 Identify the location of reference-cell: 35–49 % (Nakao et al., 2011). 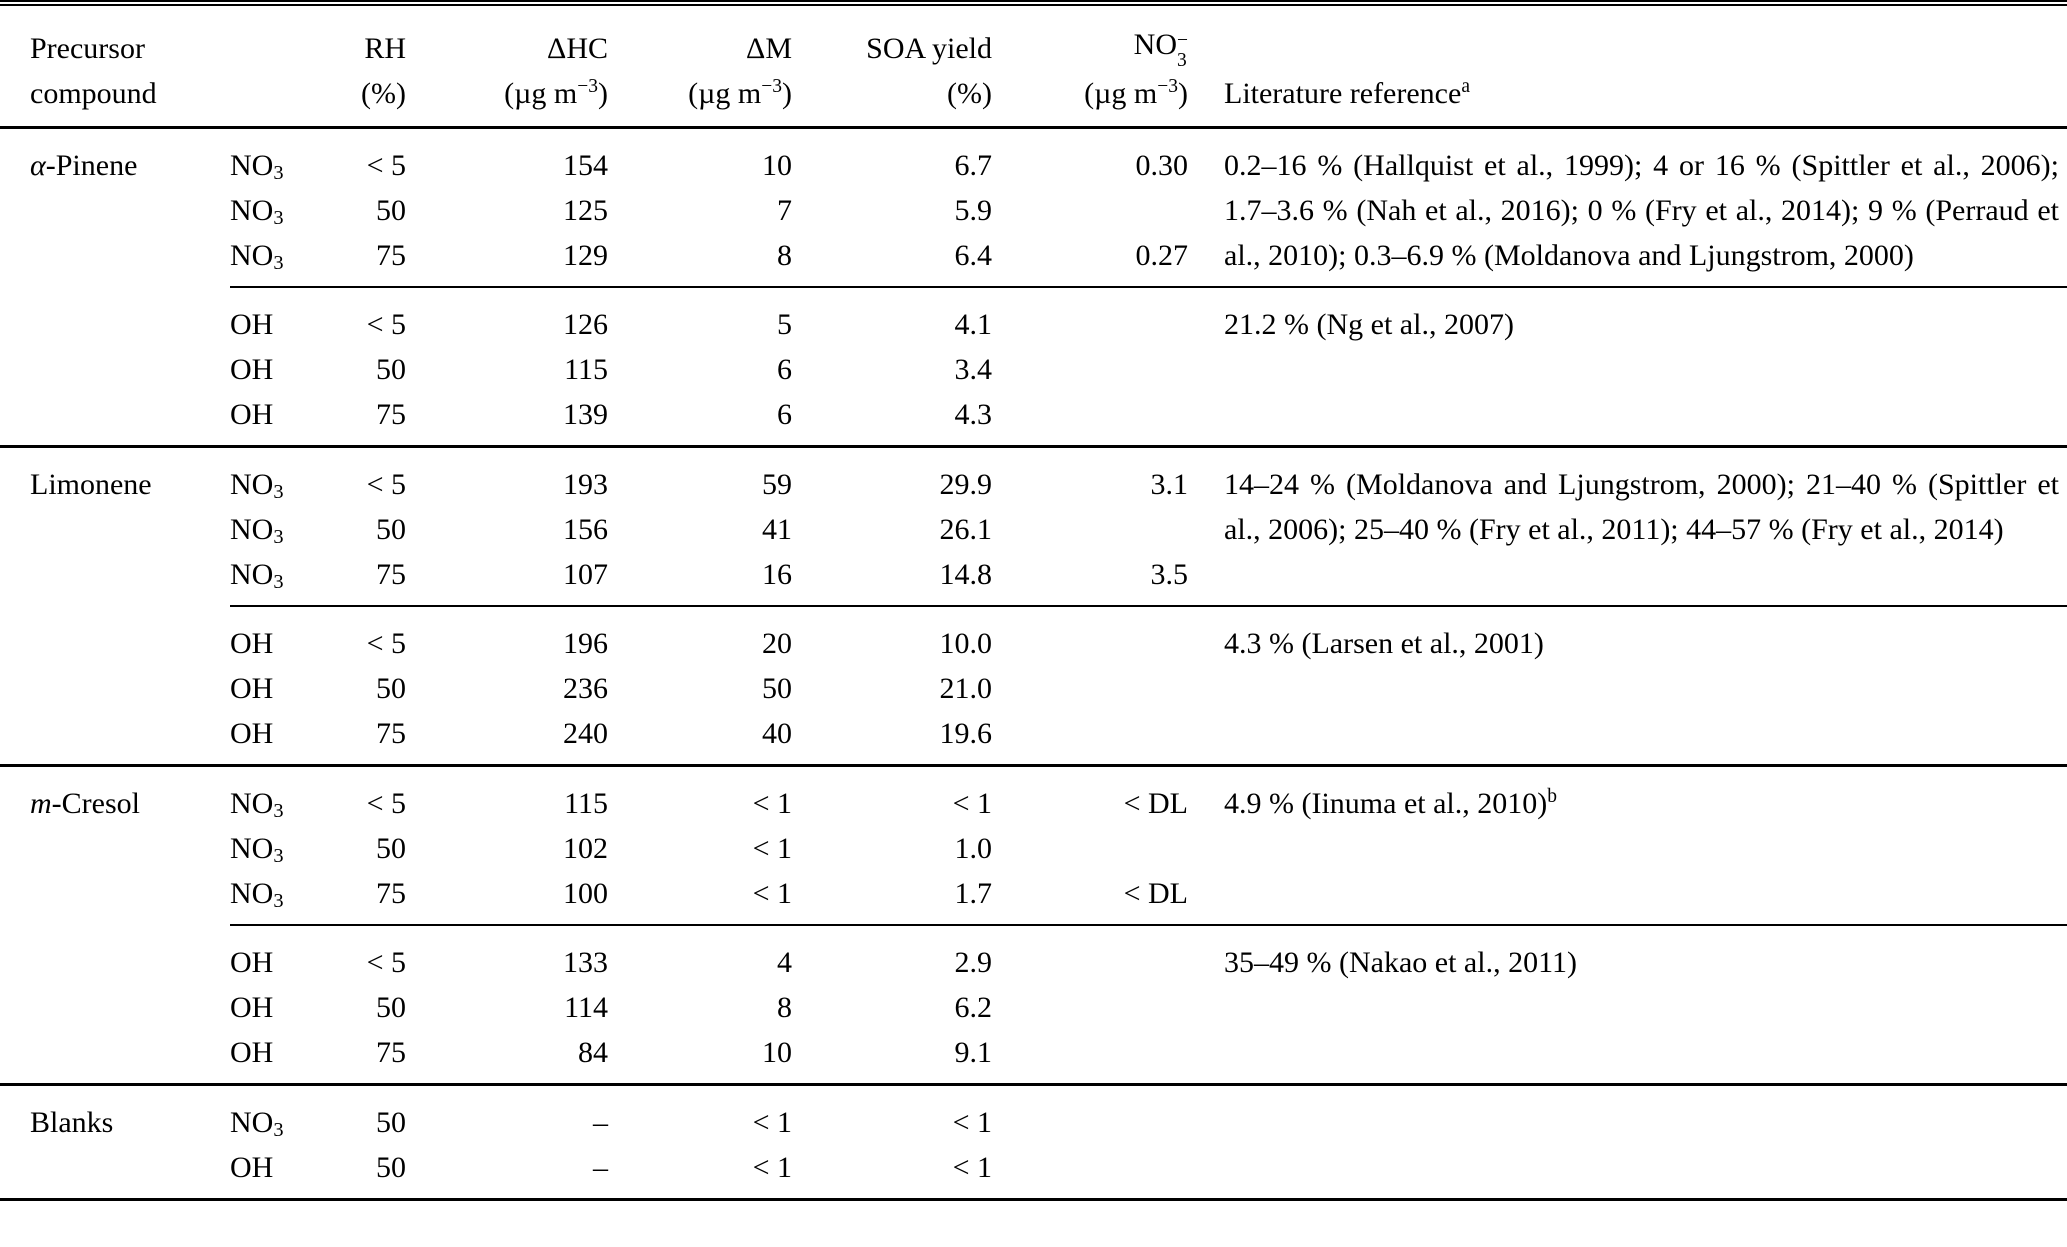
(1627, 1004).